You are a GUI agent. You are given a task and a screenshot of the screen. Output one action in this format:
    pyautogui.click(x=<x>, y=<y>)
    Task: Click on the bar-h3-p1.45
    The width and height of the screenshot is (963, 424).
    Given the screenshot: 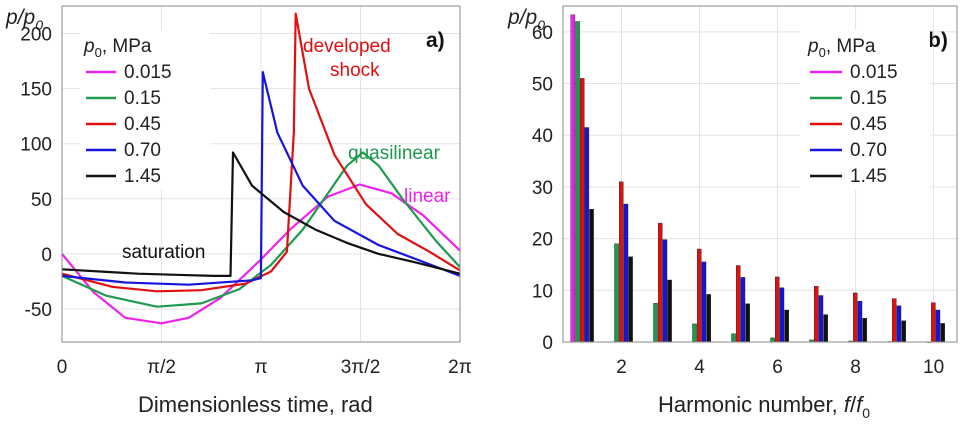 What is the action you would take?
    pyautogui.click(x=669, y=311)
    